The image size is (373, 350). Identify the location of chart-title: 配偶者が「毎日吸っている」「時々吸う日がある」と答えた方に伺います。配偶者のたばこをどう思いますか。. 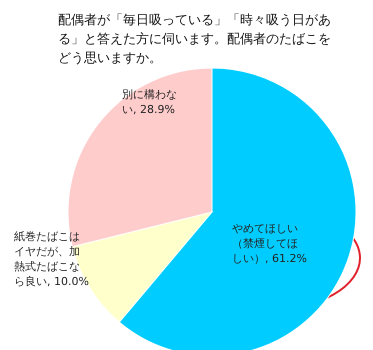
(194, 39).